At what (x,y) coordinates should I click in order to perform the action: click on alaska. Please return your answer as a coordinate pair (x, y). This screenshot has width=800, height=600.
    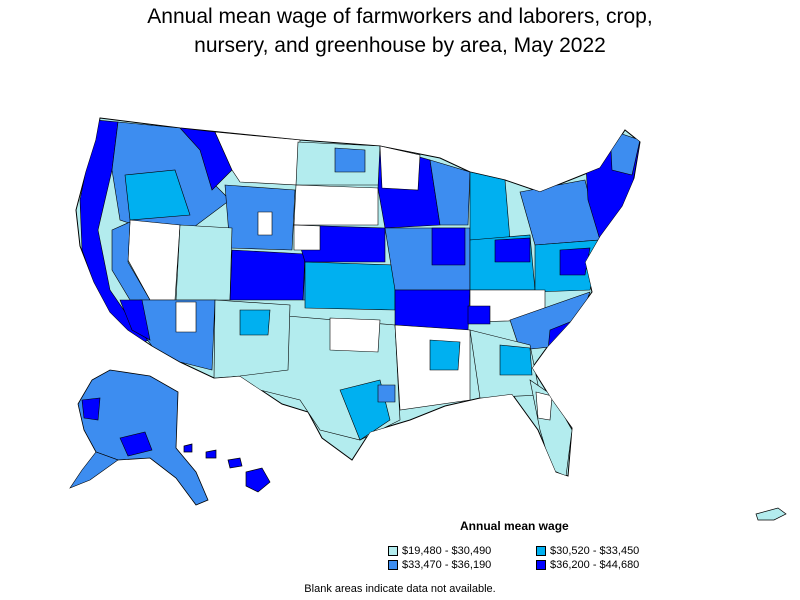
    Looking at the image, I should click on (139, 437).